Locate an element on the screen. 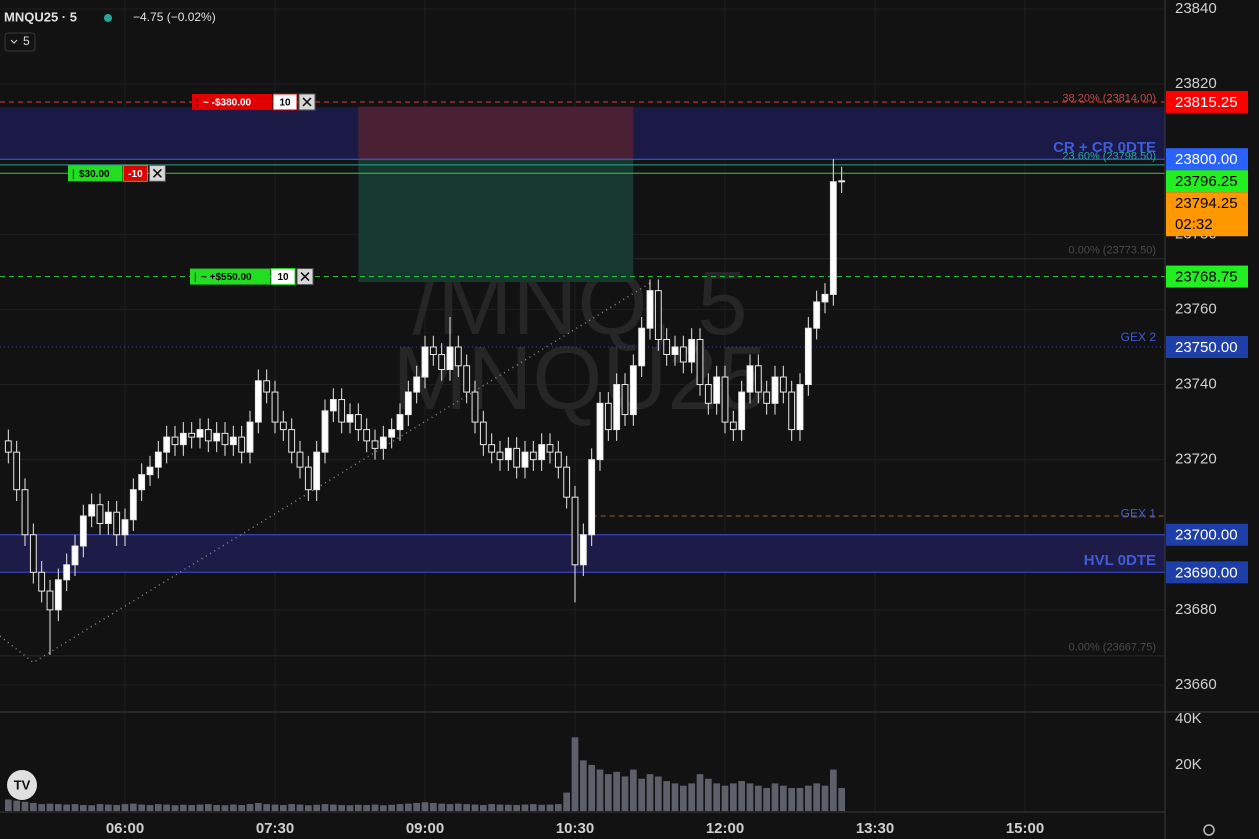  order-pnl: ~ +$550.00 is located at coordinates (226, 277).